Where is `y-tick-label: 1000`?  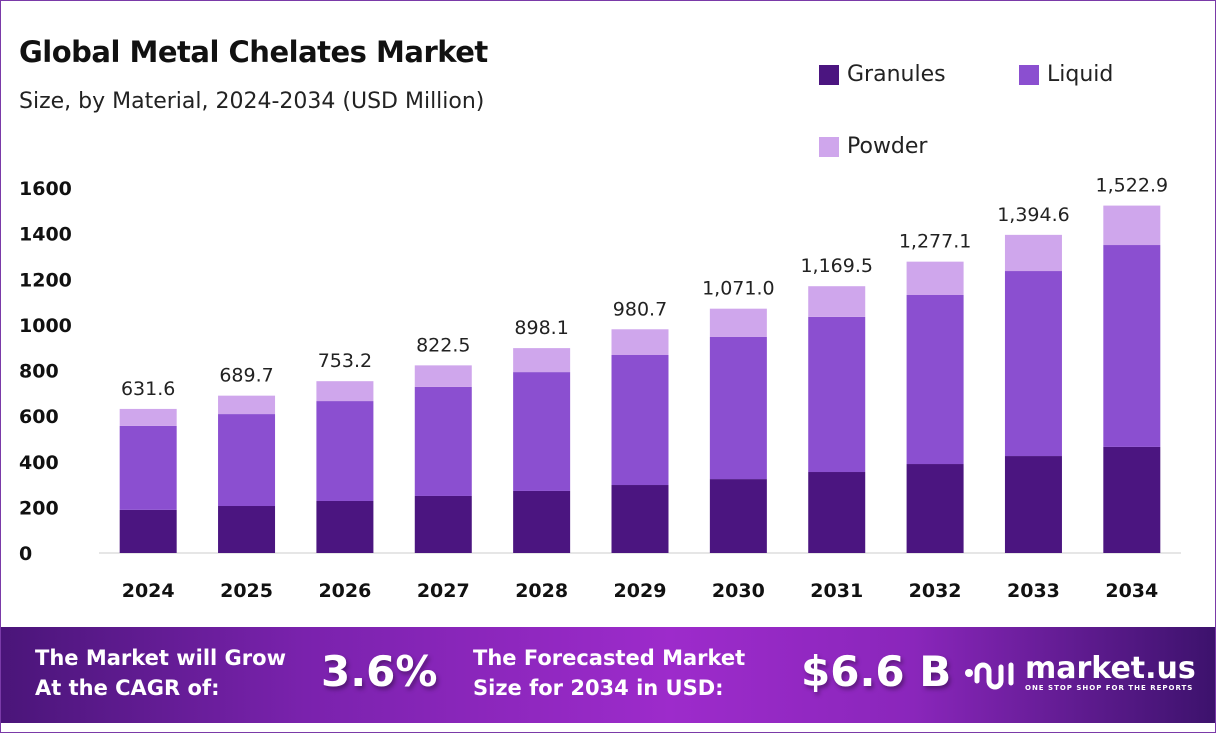
y-tick-label: 1000 is located at coordinates (45, 326).